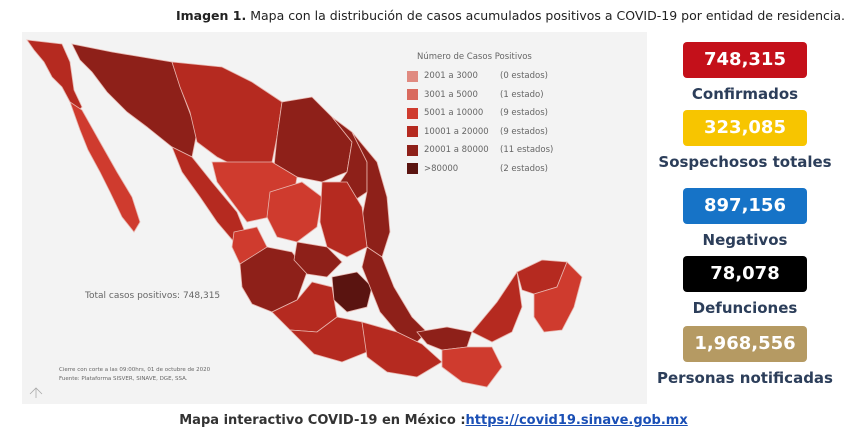 The height and width of the screenshot is (441, 867). Describe the element at coordinates (745, 240) in the screenshot. I see `stat-label: Negativos` at that location.